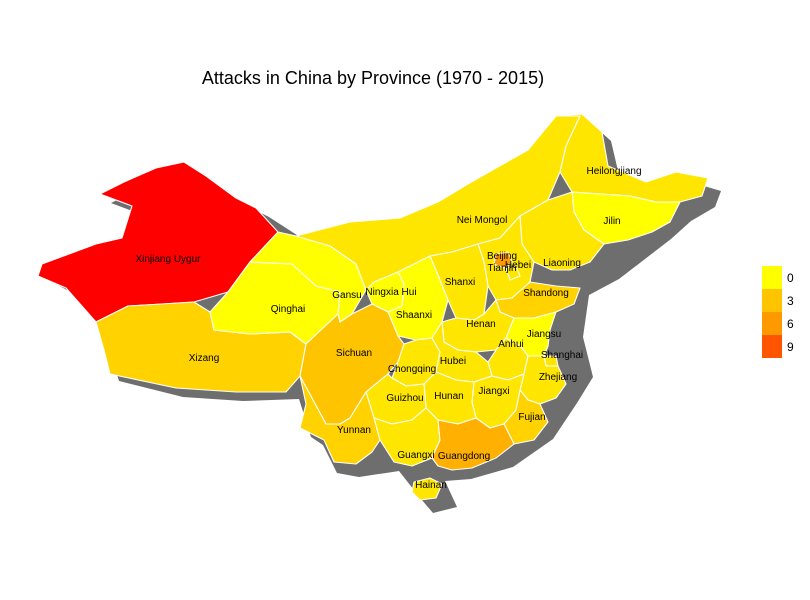  What do you see at coordinates (340, 420) in the screenshot?
I see `province-yunnan` at bounding box center [340, 420].